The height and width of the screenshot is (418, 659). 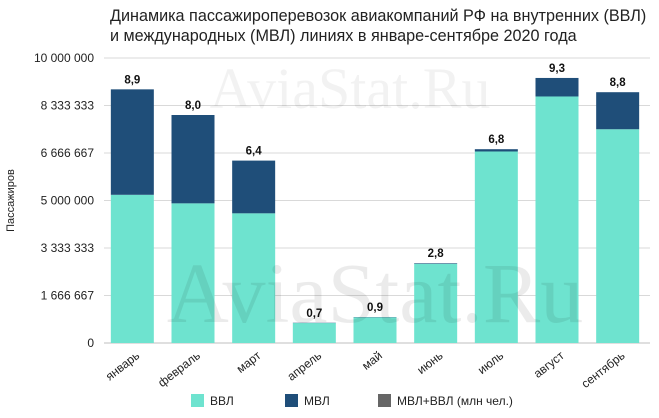 What do you see at coordinates (249, 362) in the screenshot?
I see `x-tick-label: март` at bounding box center [249, 362].